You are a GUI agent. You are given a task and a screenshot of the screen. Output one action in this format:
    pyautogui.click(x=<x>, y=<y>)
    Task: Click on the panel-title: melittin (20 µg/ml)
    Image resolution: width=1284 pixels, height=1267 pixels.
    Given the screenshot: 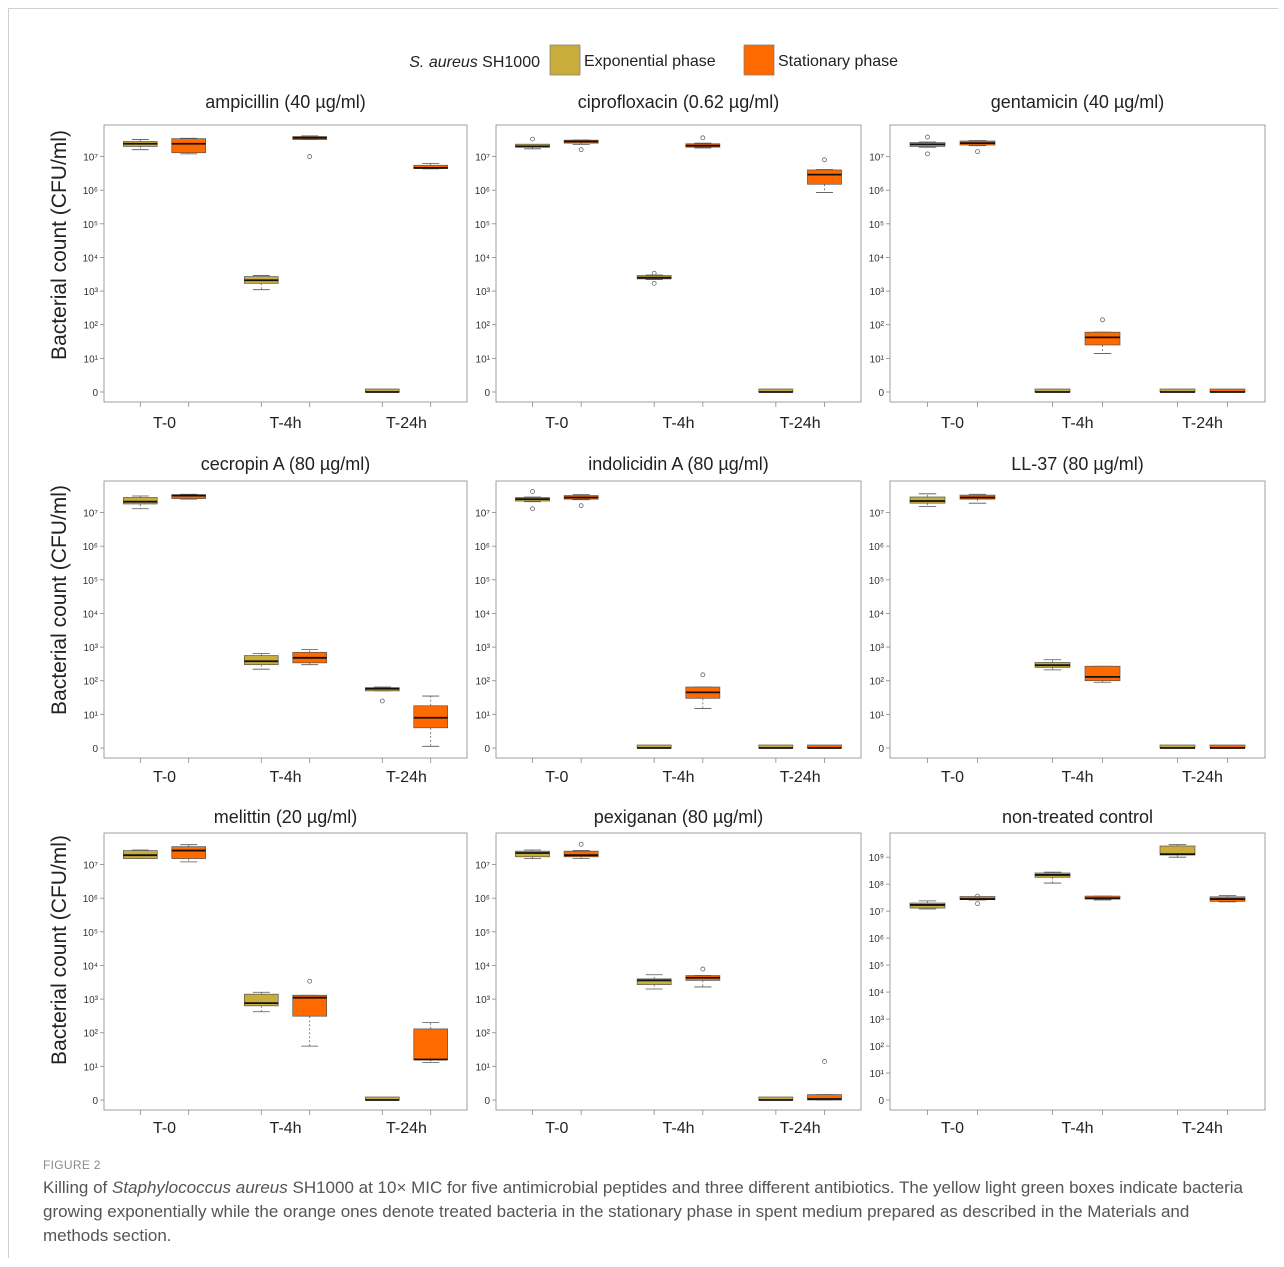 What is the action you would take?
    pyautogui.click(x=285, y=817)
    